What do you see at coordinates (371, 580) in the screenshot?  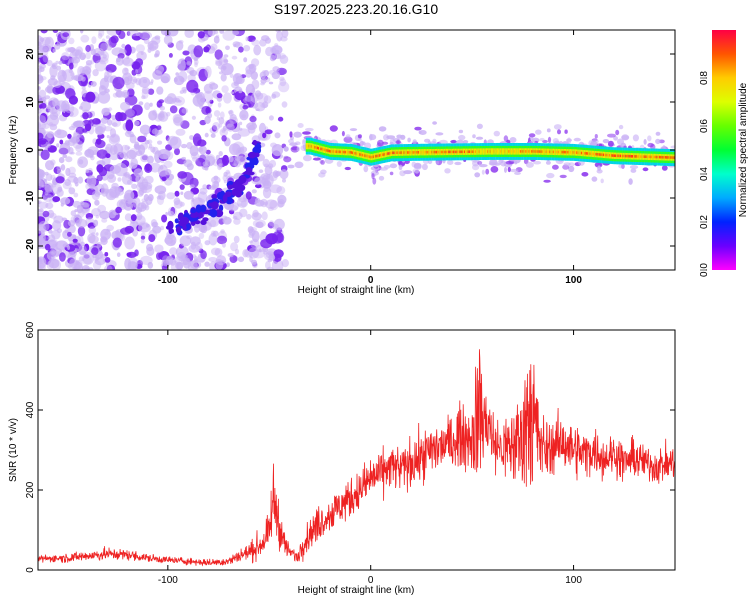 I see `snr-x-tick-label: 0` at bounding box center [371, 580].